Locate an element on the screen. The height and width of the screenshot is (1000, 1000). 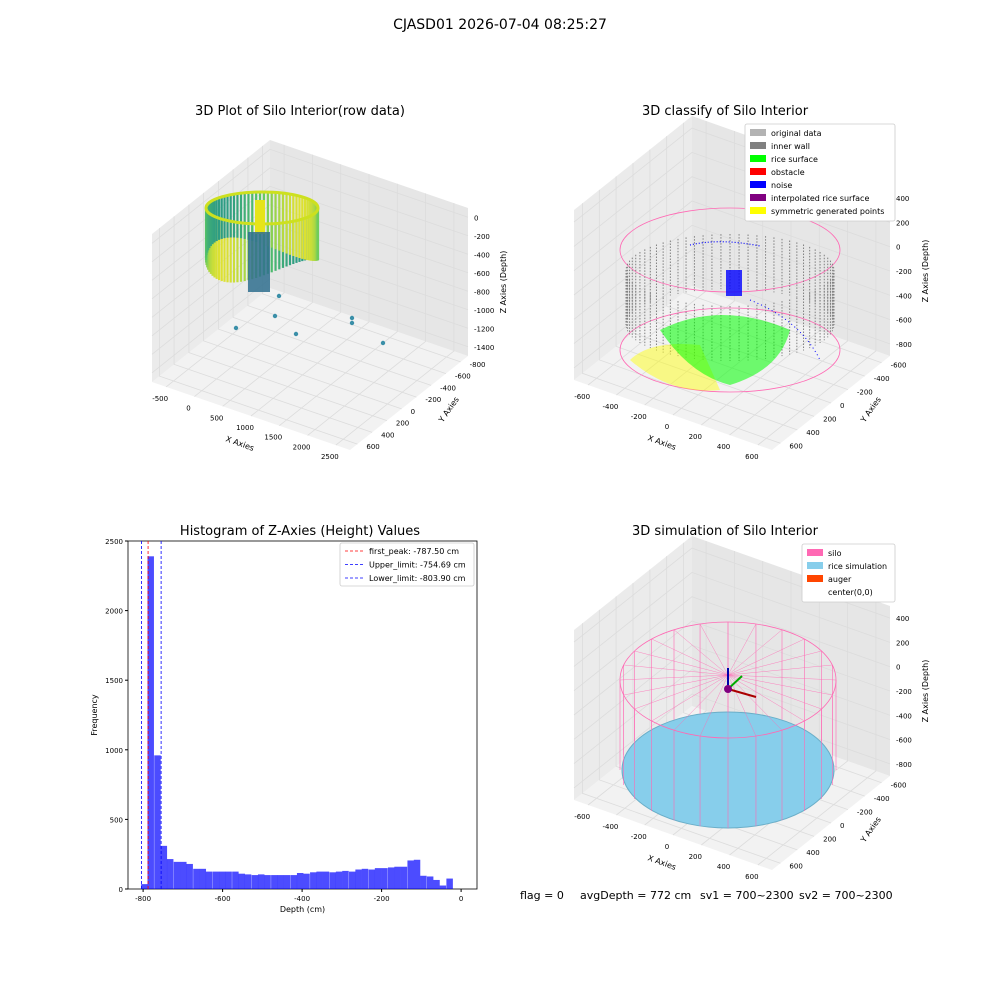
hist-xaxis-label: Depth (cm) is located at coordinates (302, 909).